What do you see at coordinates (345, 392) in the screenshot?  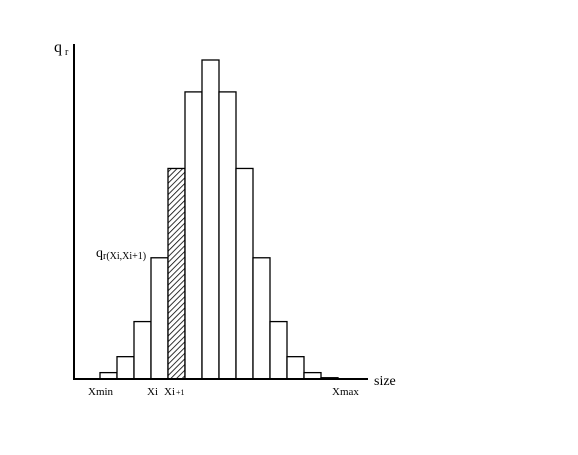 I see `tick-label-4: Xmax` at bounding box center [345, 392].